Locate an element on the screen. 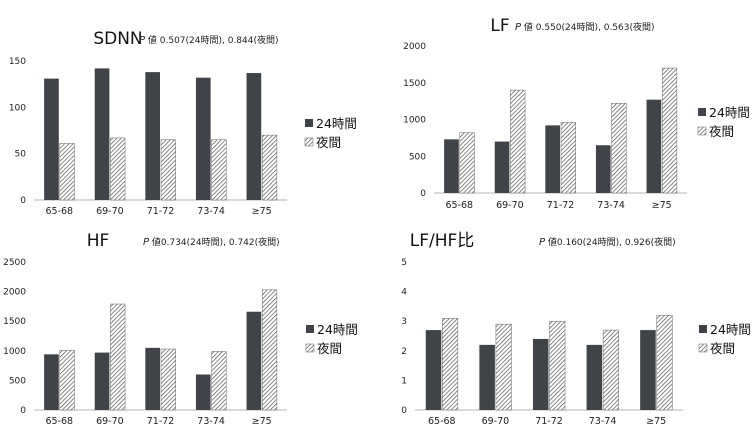  chart-title: LF is located at coordinates (499, 26).